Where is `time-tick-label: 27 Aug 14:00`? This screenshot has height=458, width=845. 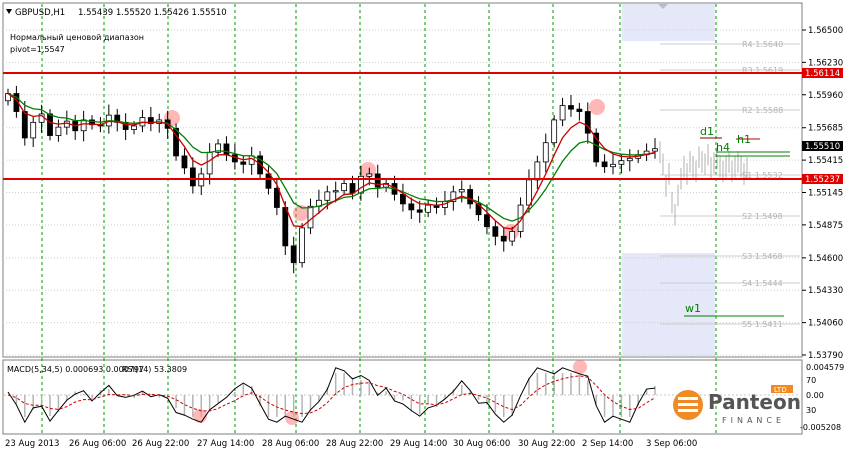 time-tick-label: 27 Aug 14:00 is located at coordinates (225, 444).